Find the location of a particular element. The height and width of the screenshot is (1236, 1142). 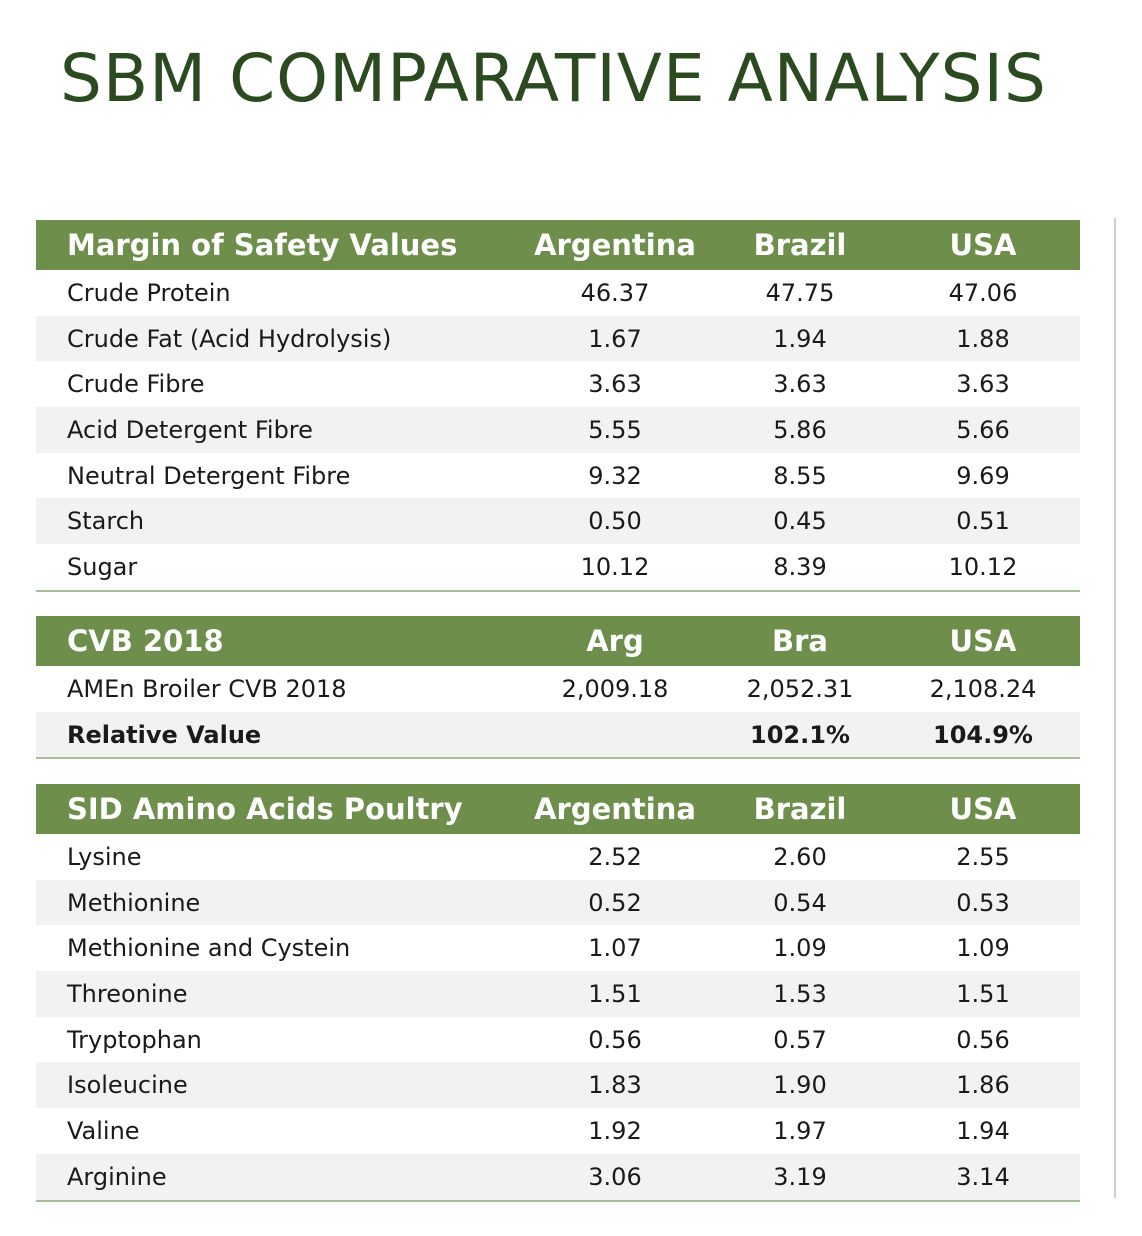

table-row: Neutral Detergent Fibre 9.32 8.55 9.69 is located at coordinates (558, 476).